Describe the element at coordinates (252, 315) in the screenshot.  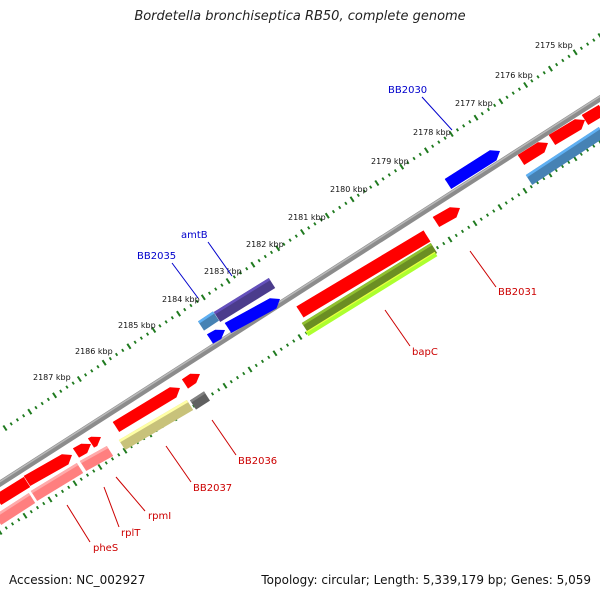
I see `gene-amtb-reverse` at that location.